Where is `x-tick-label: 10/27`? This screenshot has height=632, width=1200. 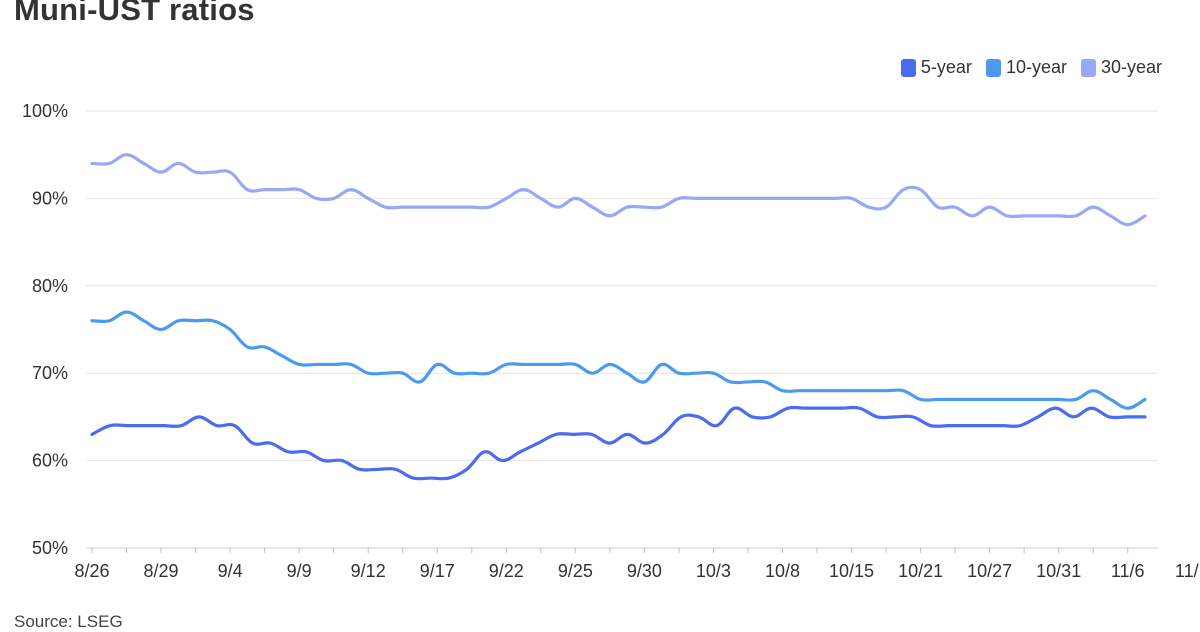
x-tick-label: 10/27 is located at coordinates (989, 571).